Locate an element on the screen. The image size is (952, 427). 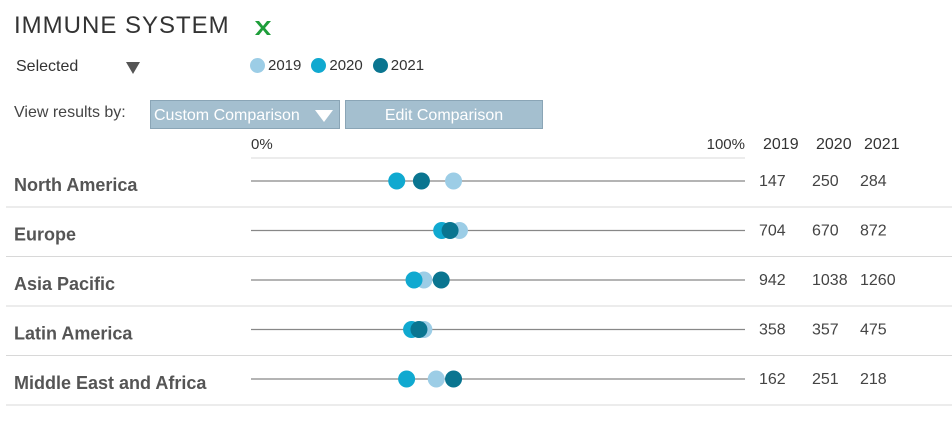
axis-min-label: 0% is located at coordinates (262, 144).